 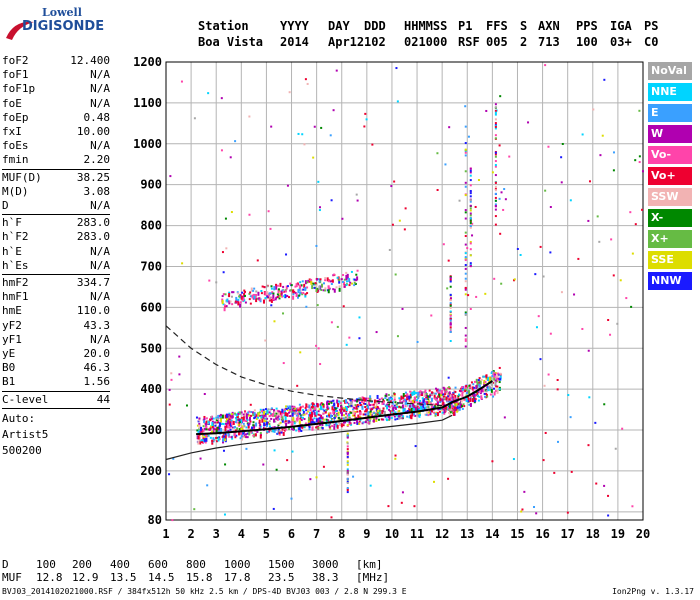 I want to click on param-label: hmE, so click(x=12, y=311).